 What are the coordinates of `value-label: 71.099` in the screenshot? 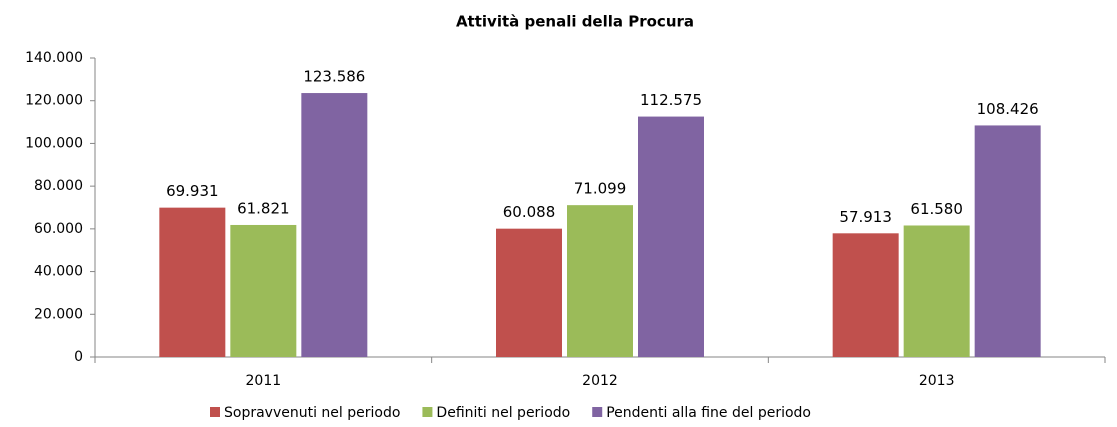 It's located at (600, 189).